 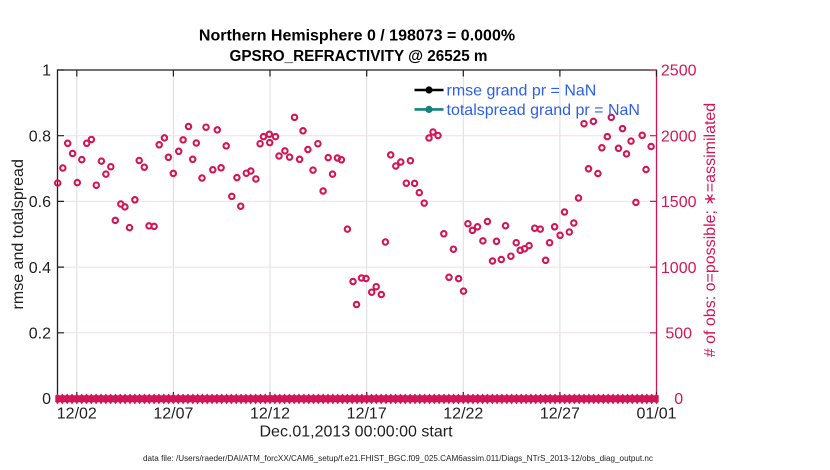 What do you see at coordinates (710, 230) in the screenshot?
I see `svg-text:# of obs: o=possible; ∗=assimi: # of obs: o=possible; ∗=assimilated` at bounding box center [710, 230].